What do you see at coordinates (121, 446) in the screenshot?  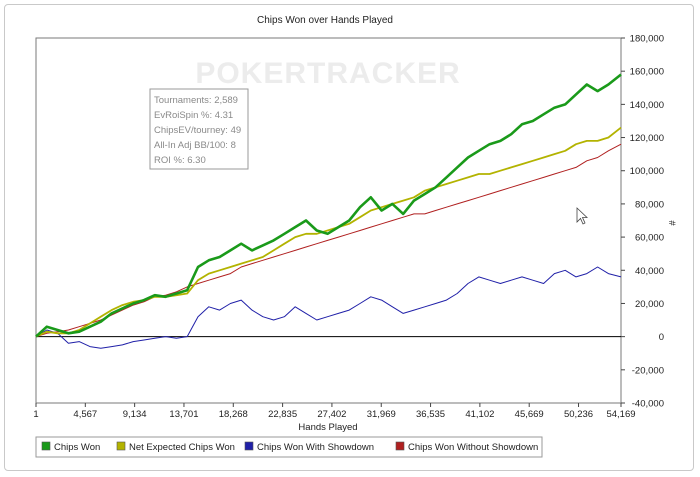 I see `legend-swatch-net-expected-chips-won` at bounding box center [121, 446].